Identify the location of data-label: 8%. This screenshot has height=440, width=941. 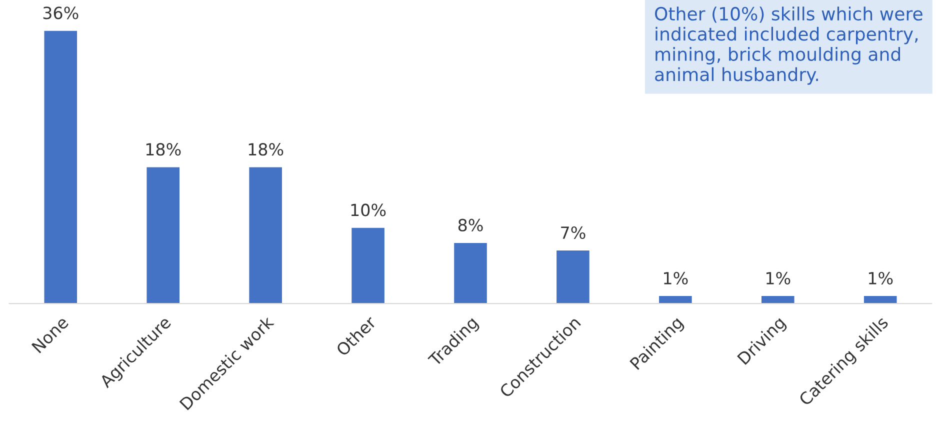
(470, 225).